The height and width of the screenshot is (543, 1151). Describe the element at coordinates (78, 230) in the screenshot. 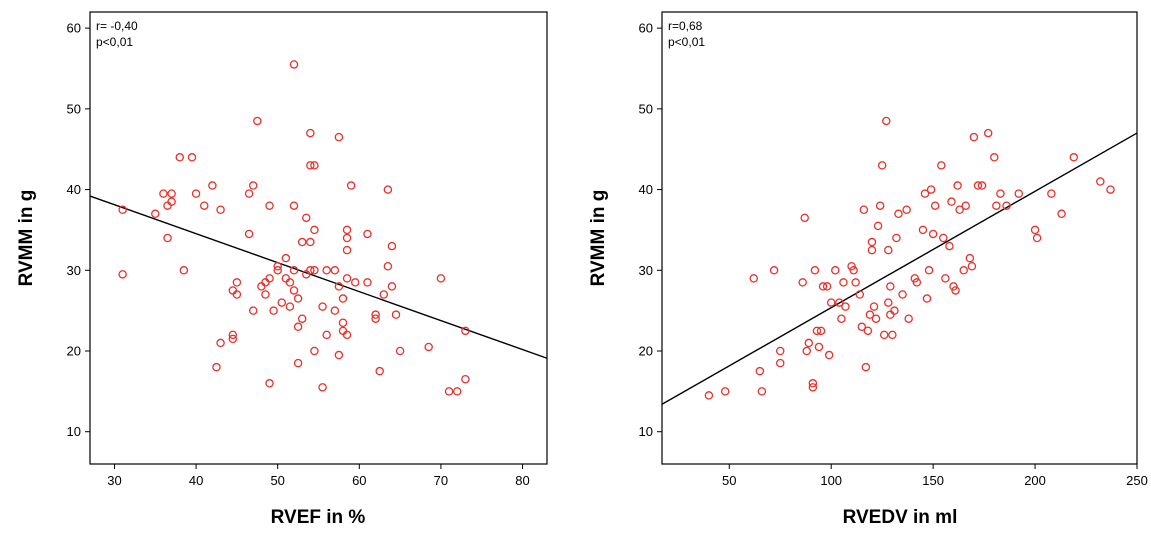

I see `y-ticks: 10 20 30 40 50 60` at that location.